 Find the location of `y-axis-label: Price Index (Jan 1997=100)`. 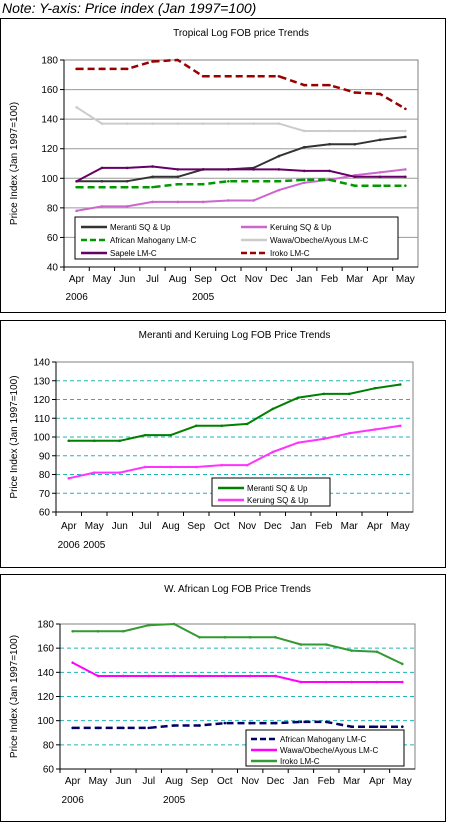

y-axis-label: Price Index (Jan 1997=100) is located at coordinates (14, 163).